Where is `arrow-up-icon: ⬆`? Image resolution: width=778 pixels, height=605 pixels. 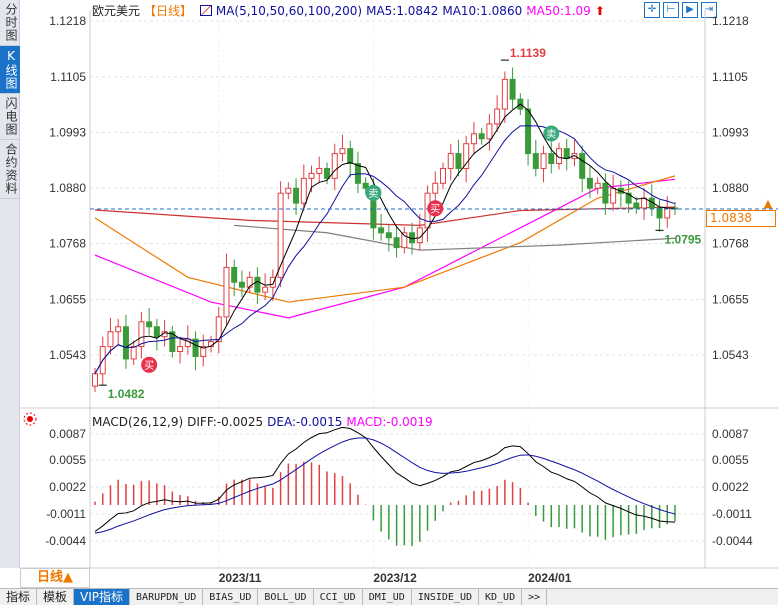
arrow-up-icon: ⬆ is located at coordinates (599, 11).